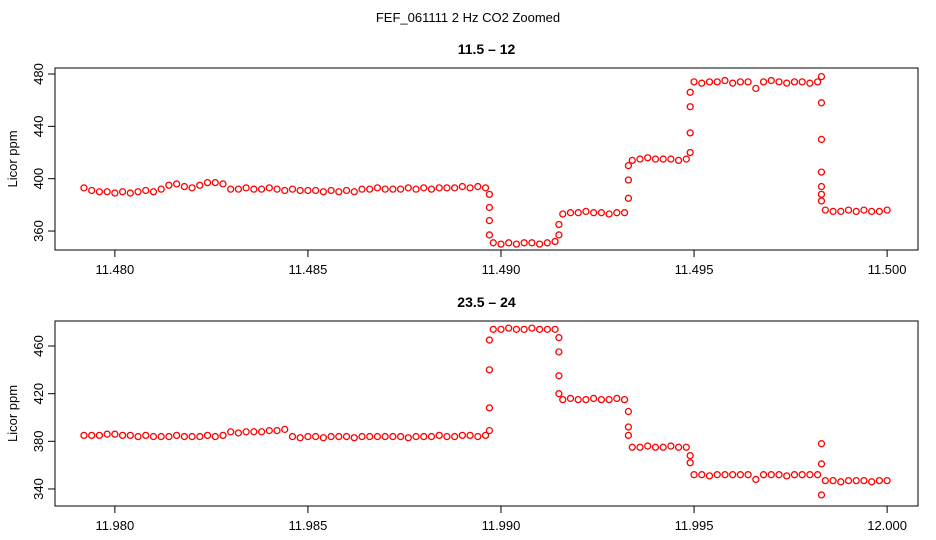 This screenshot has height=540, width=936. Describe the element at coordinates (887, 269) in the screenshot. I see `x-tick-label: 11.500` at that location.